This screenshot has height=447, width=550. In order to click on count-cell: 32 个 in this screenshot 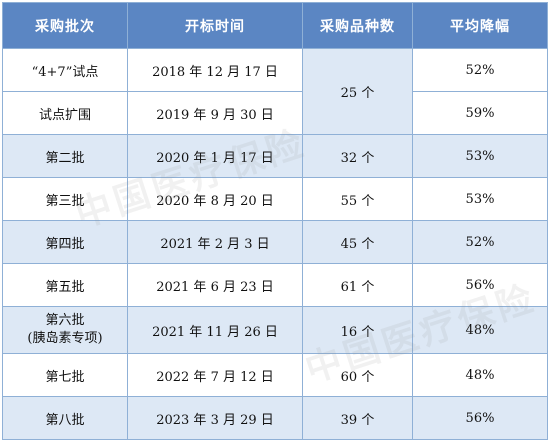, I will do `click(357, 156)`.